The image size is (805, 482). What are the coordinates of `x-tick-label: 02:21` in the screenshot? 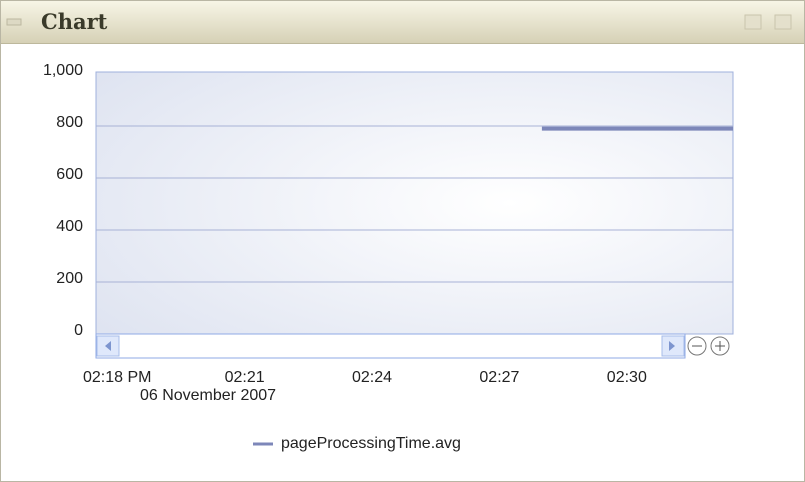 It's located at (245, 377).